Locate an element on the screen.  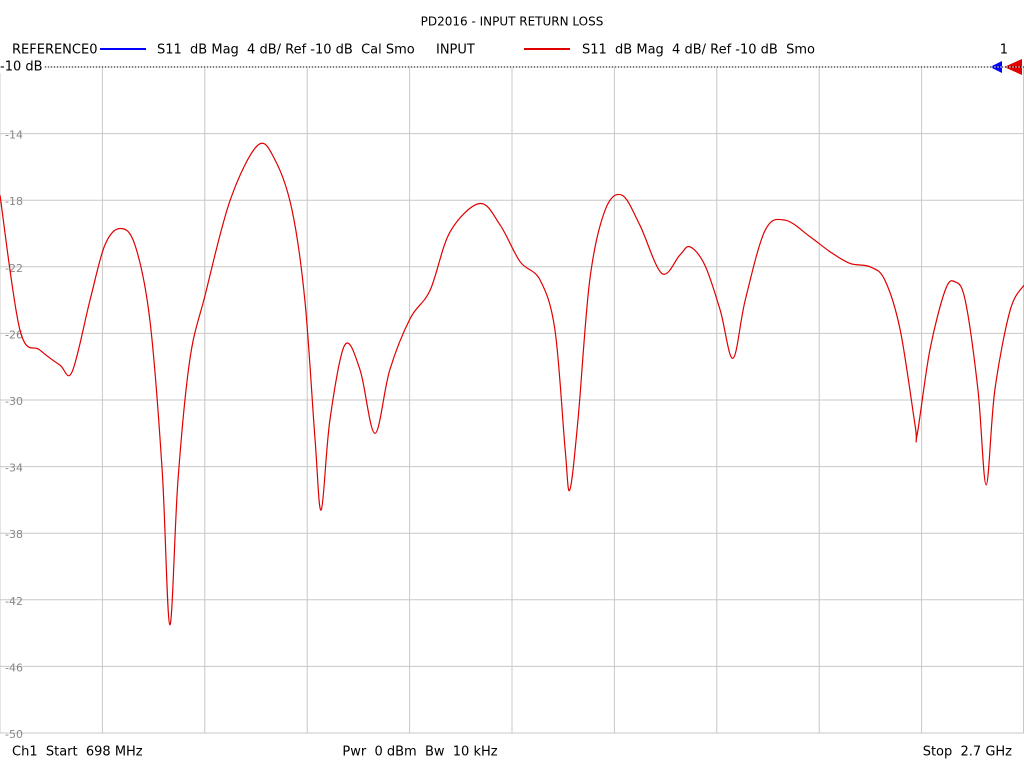
y-tick-label: -50 is located at coordinates (14, 734).